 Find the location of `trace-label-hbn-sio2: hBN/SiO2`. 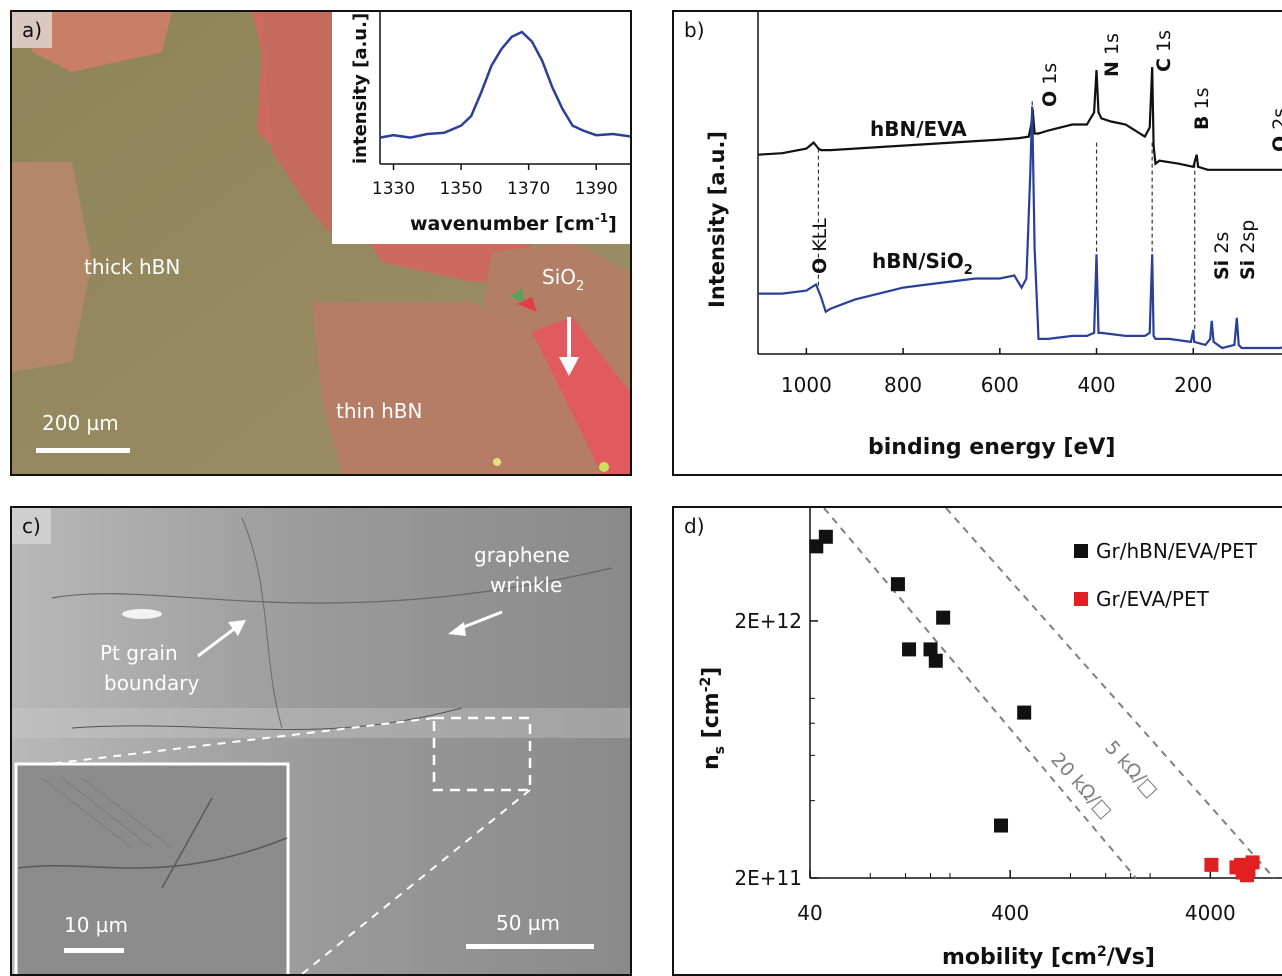

trace-label-hbn-sio2: hBN/SiO2 is located at coordinates (922, 263).